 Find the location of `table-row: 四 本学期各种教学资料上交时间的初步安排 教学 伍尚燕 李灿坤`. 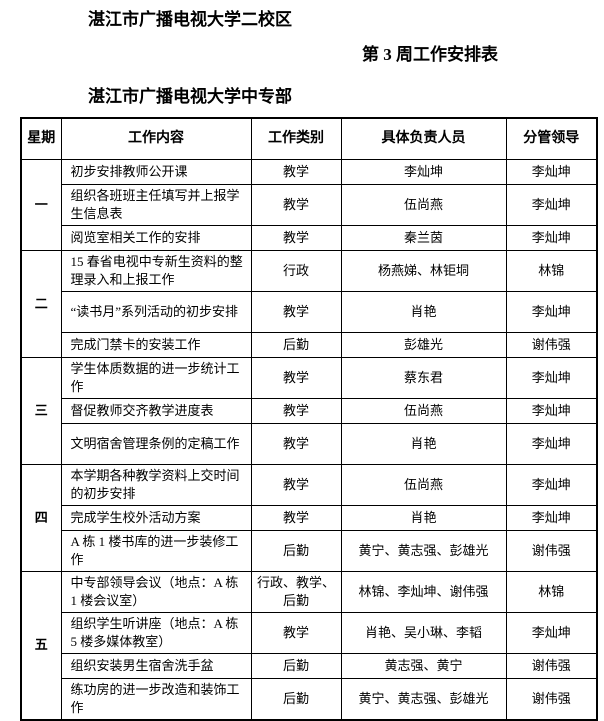

table-row: 四 本学期各种教学资料上交时间的初步安排 教学 伍尚燕 李灿坤 is located at coordinates (309, 517).